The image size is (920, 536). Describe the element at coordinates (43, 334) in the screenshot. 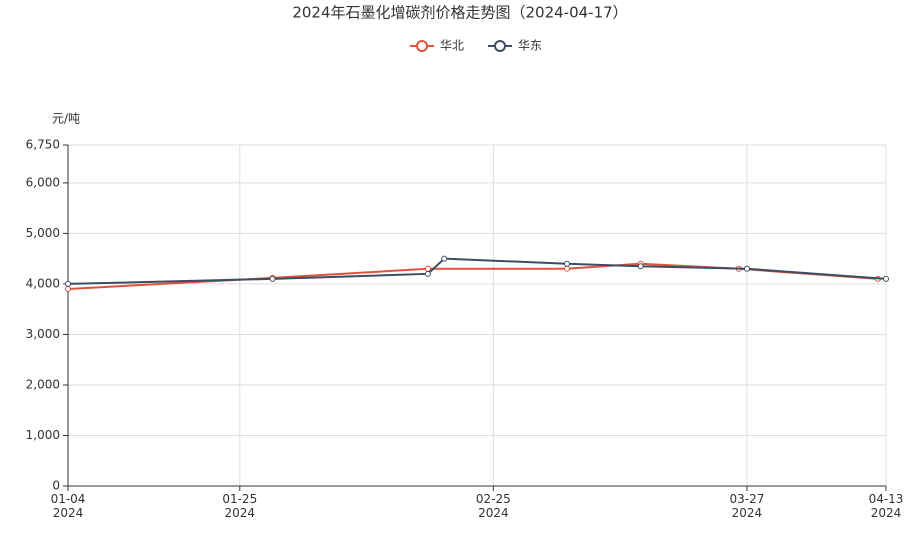

I see `y-tick-label: 3,000` at that location.